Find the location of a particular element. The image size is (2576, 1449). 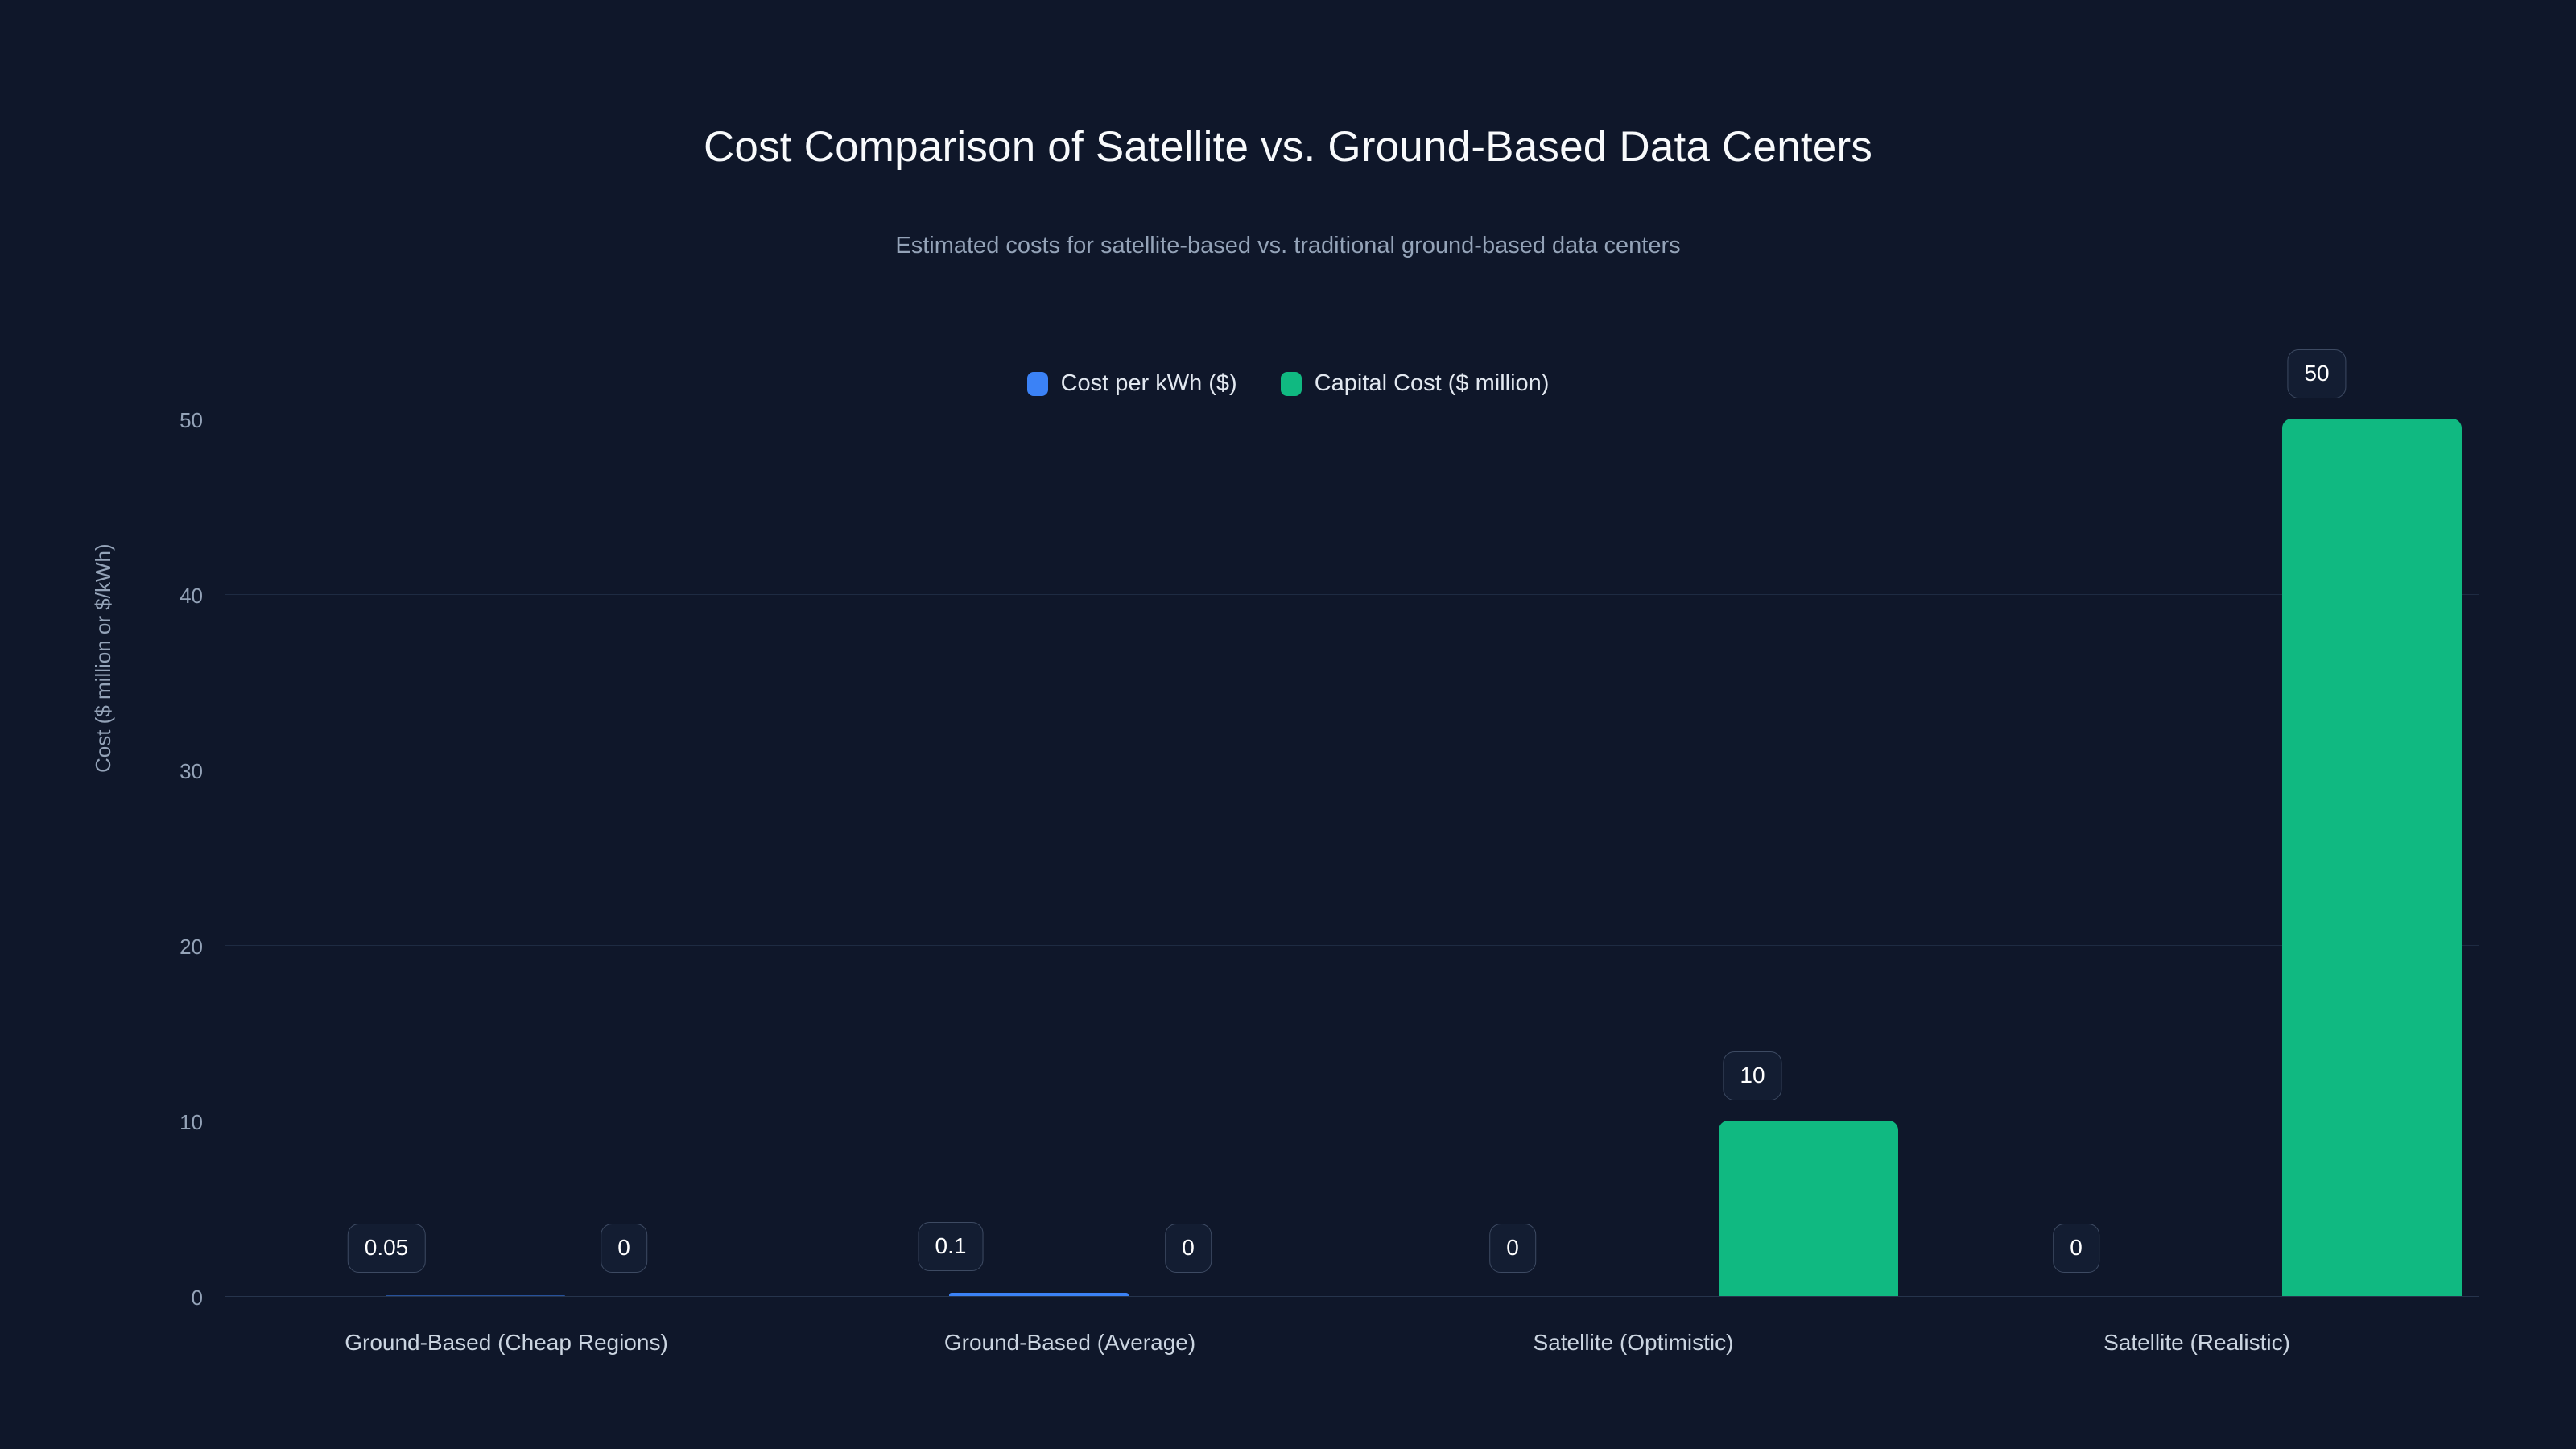

x-tick-ground-based-average: Ground-Based (Average) is located at coordinates (1069, 1342).